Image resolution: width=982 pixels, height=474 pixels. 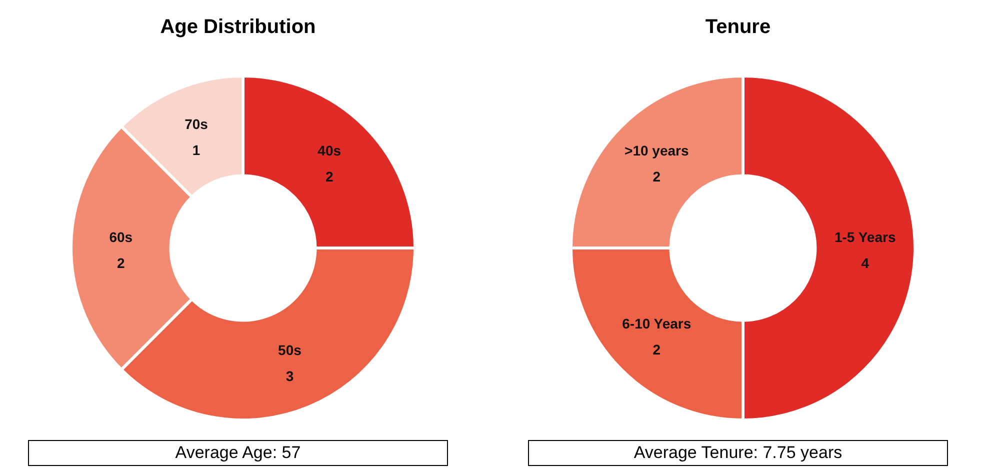 What do you see at coordinates (121, 237) in the screenshot?
I see `slice-label: 60s` at bounding box center [121, 237].